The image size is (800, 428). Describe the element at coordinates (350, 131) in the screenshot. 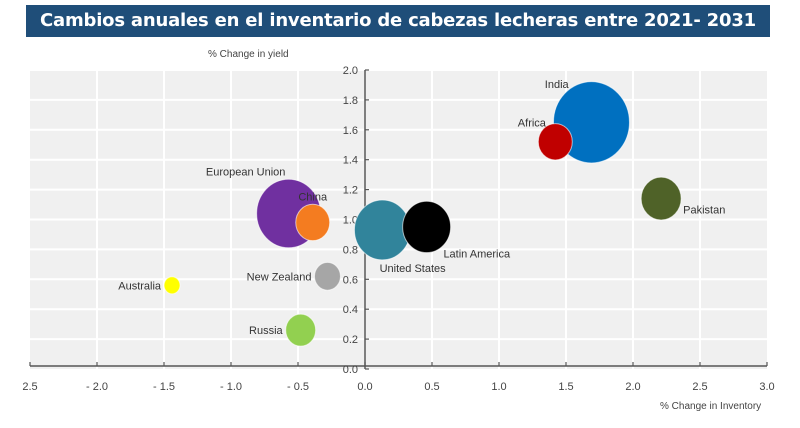

I see `y-tick-label: 1.6` at that location.